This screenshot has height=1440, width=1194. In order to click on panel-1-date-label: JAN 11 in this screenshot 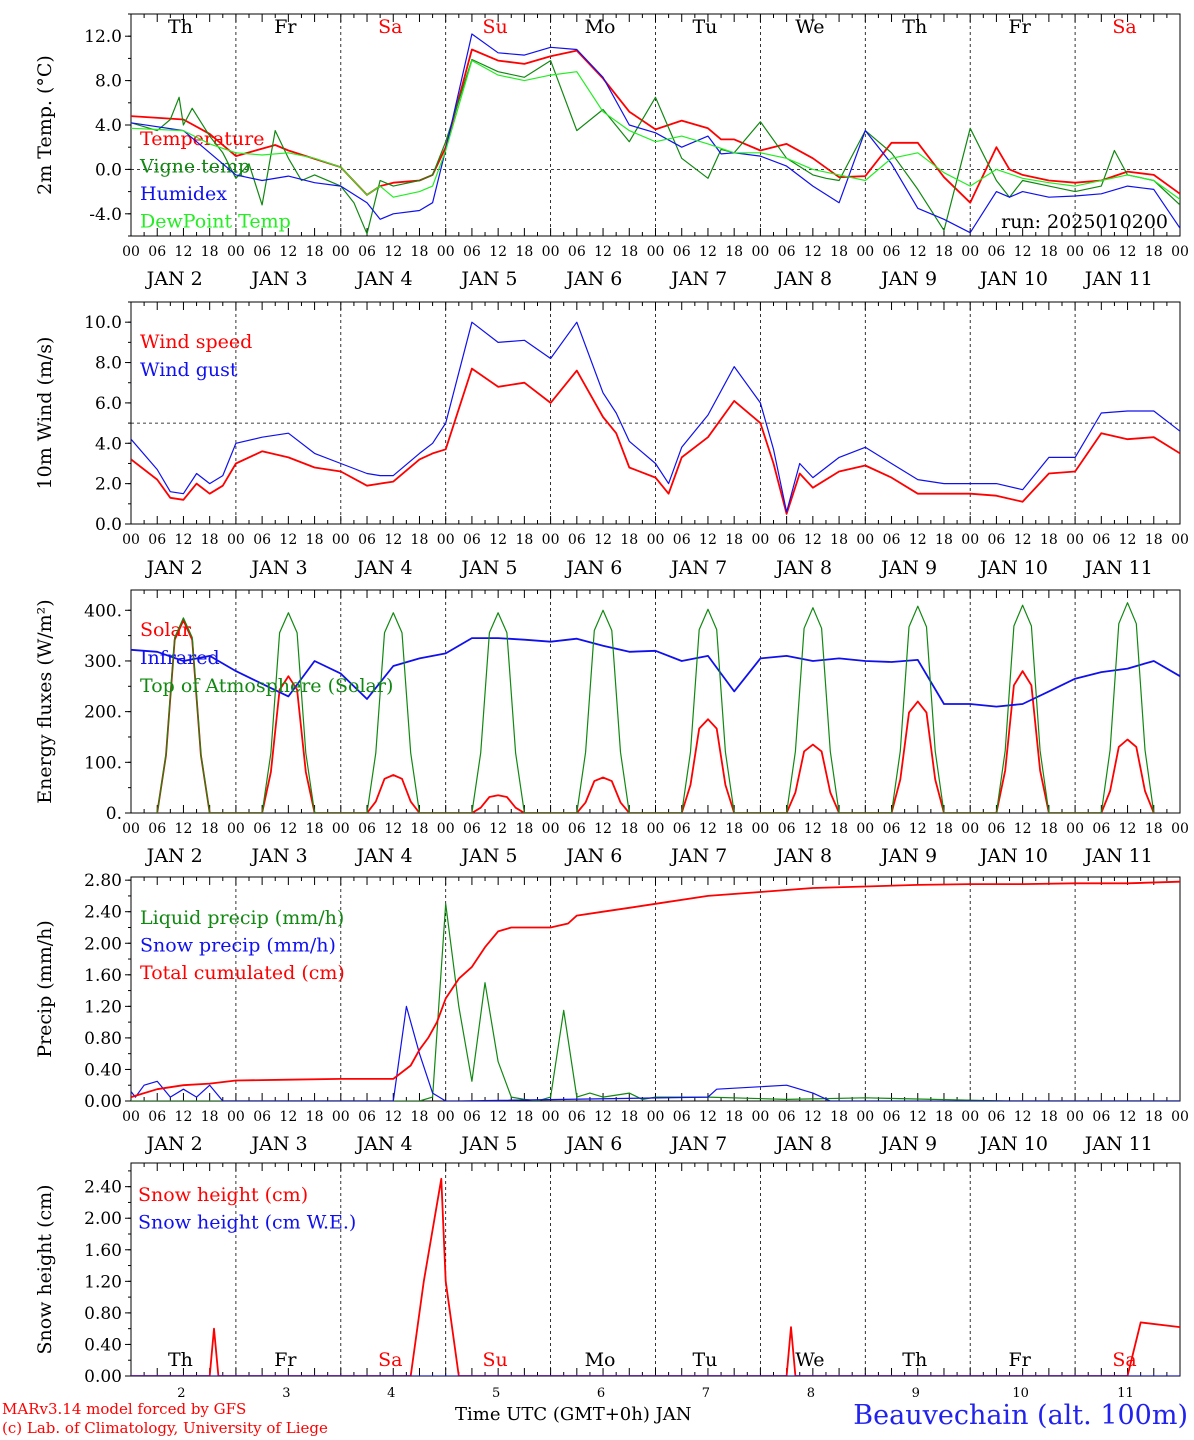, I will do `click(1118, 279)`.